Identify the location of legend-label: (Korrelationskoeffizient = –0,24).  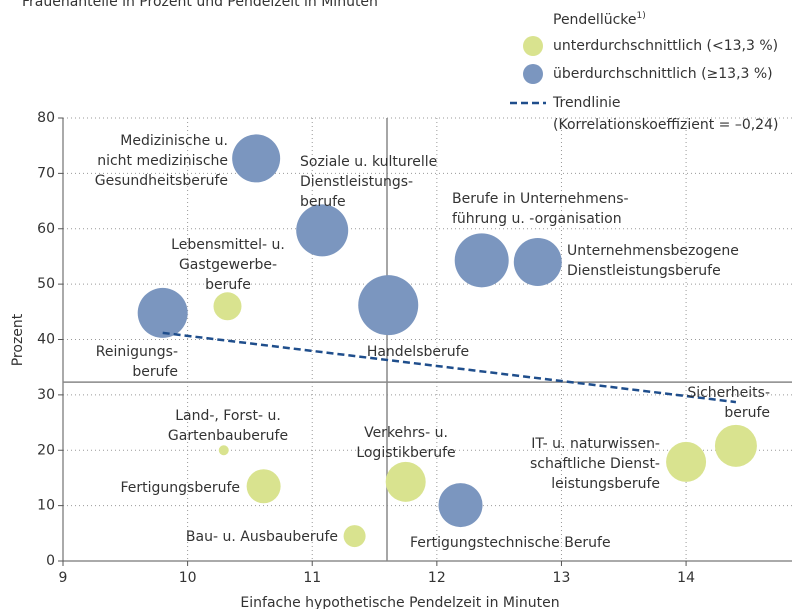
(665, 125).